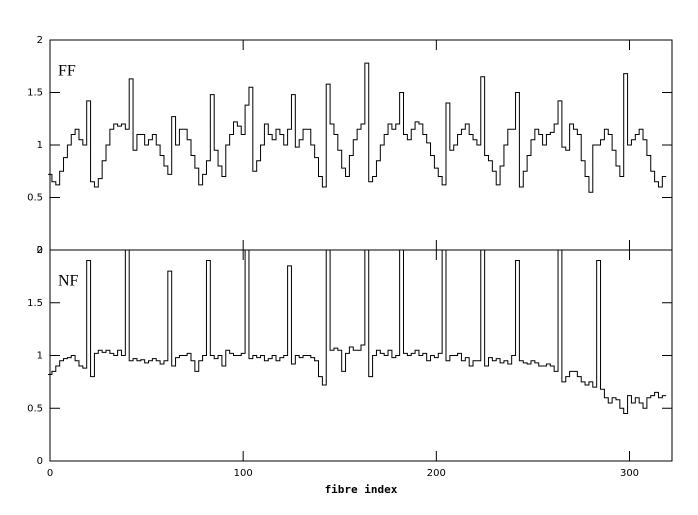 The image size is (698, 515). Describe the element at coordinates (629, 473) in the screenshot. I see `x-tick-label: 300` at that location.